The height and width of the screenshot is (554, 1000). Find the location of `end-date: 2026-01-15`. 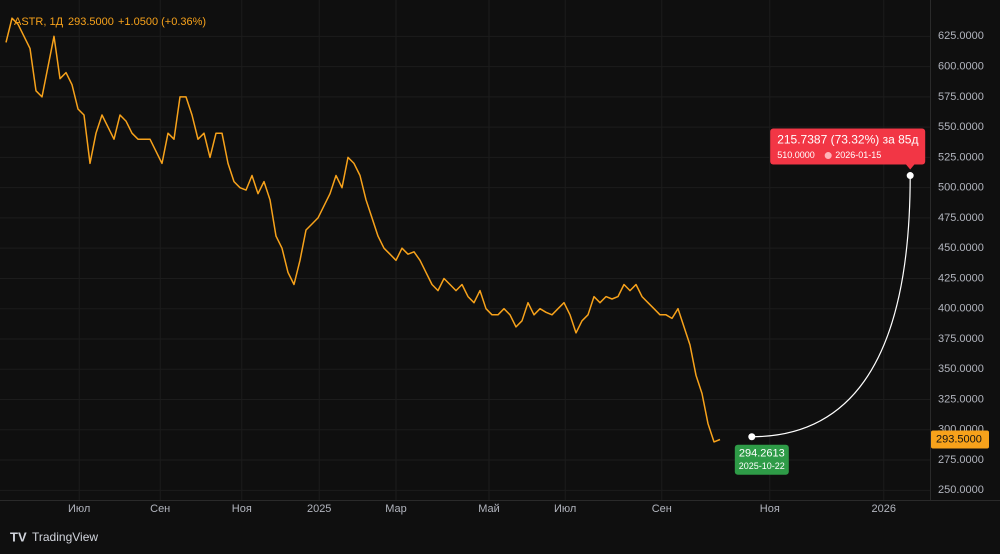

end-date: 2026-01-15 is located at coordinates (858, 155).